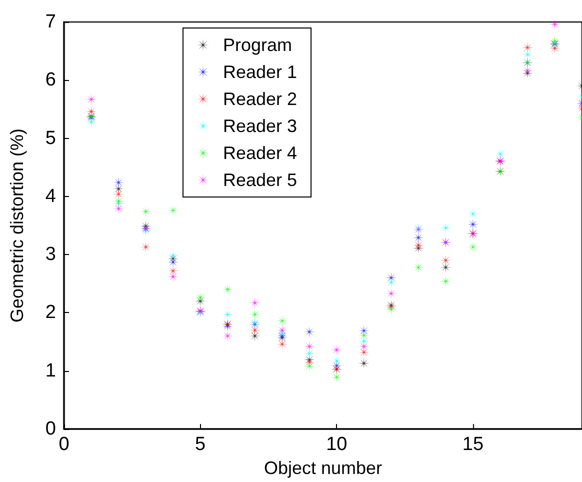 The width and height of the screenshot is (582, 482). Describe the element at coordinates (50, 313) in the screenshot. I see `y-tick-label: 2` at that location.